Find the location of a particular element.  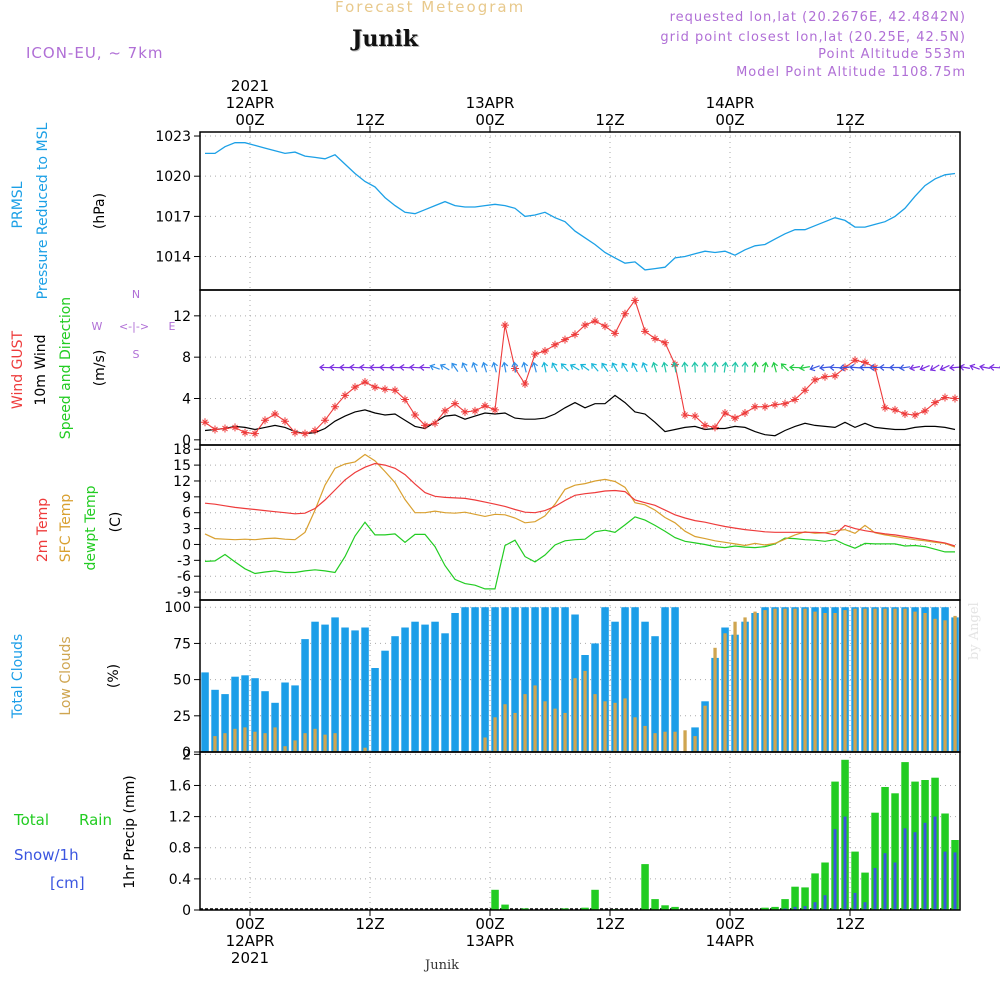

point-altitude: Point Altitude 553m is located at coordinates (892, 54).